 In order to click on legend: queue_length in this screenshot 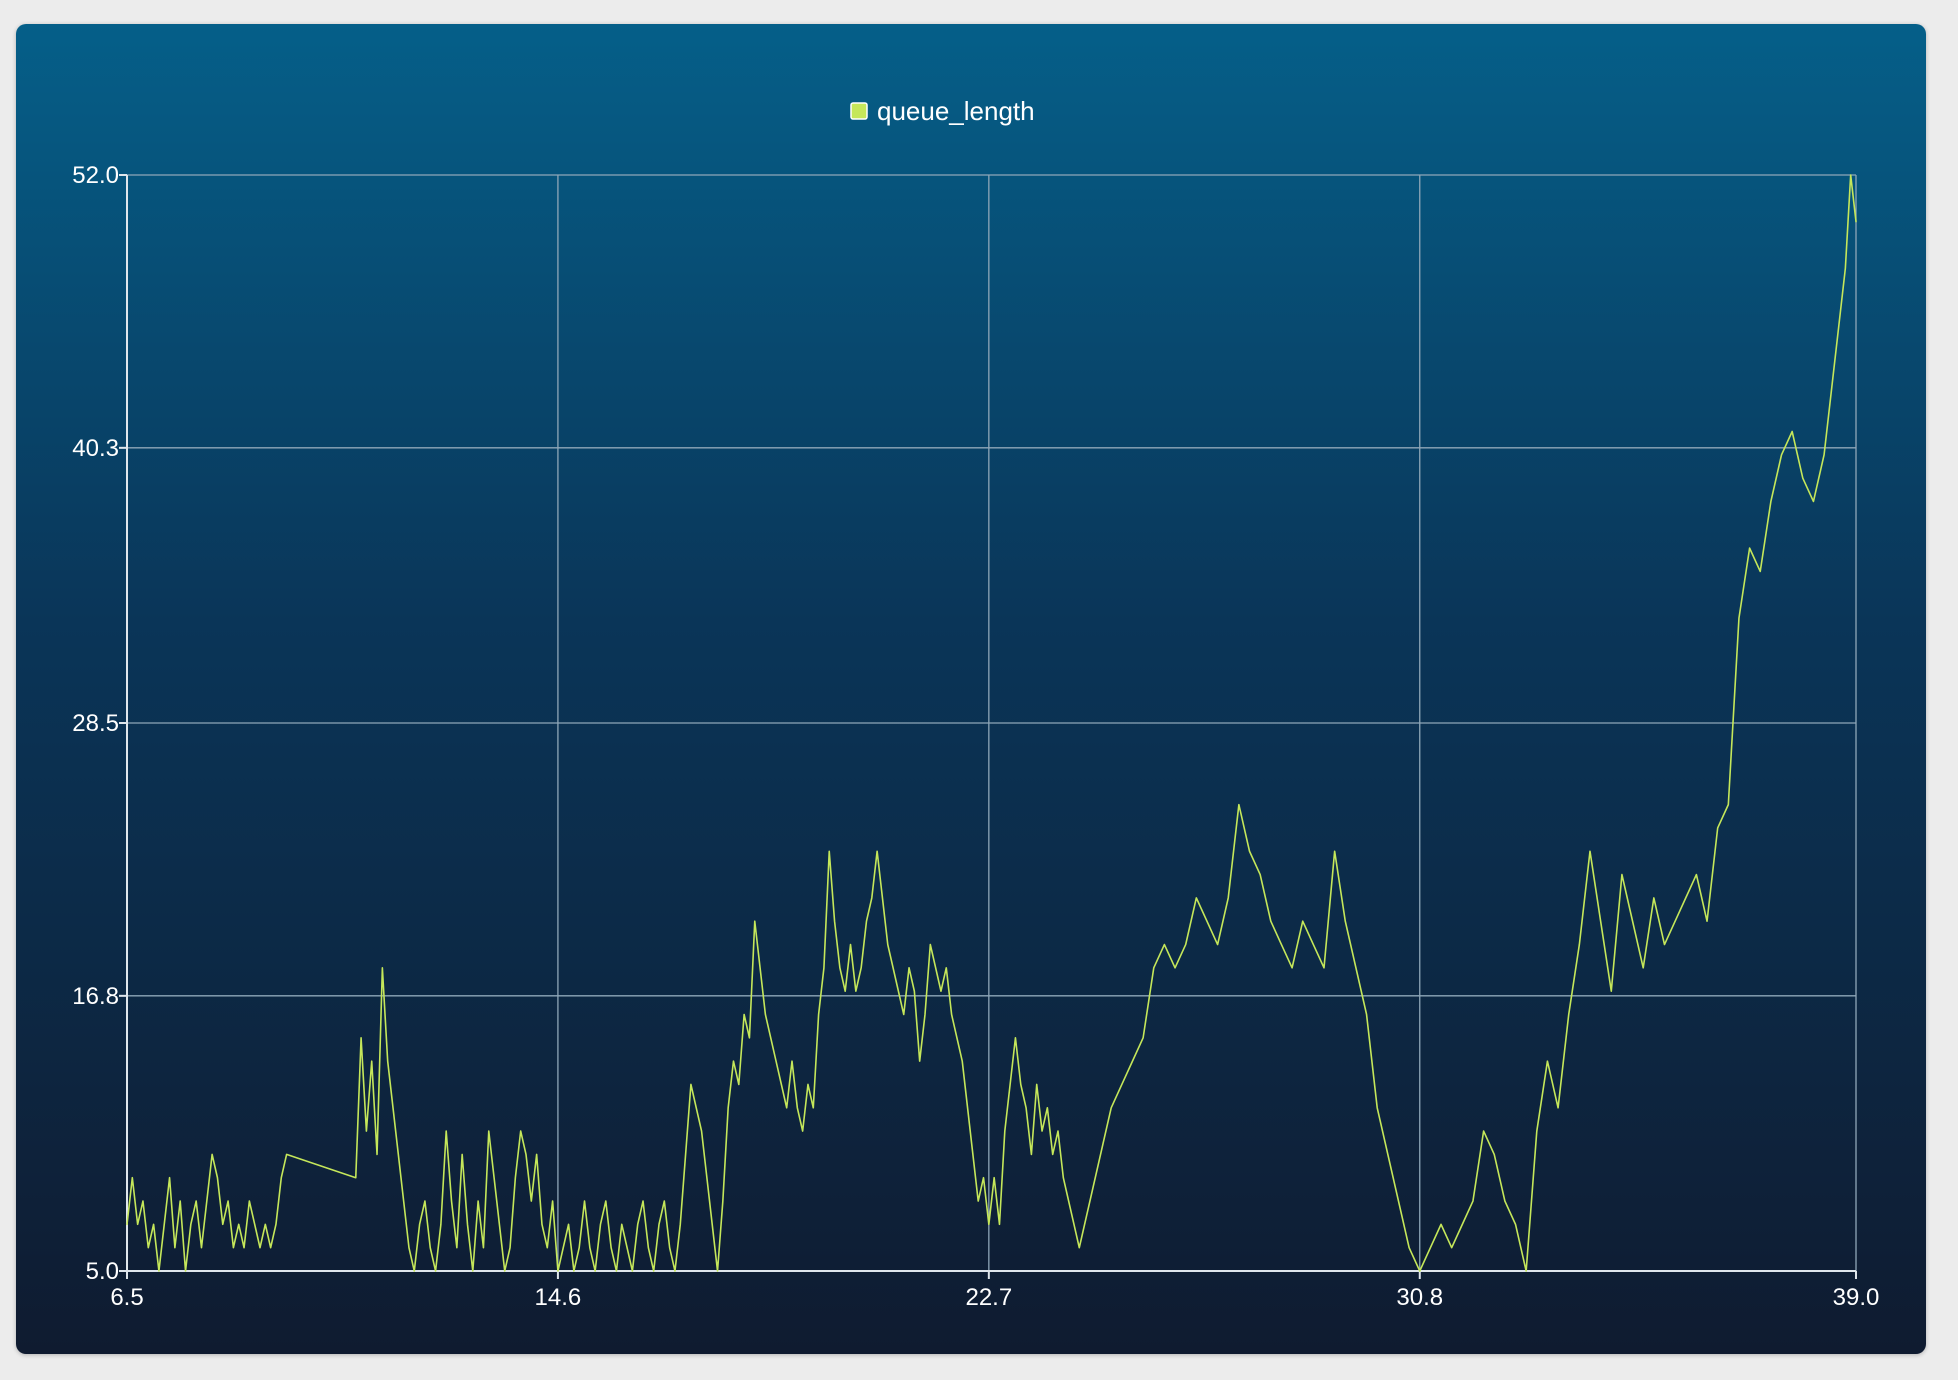, I will do `click(942, 111)`.